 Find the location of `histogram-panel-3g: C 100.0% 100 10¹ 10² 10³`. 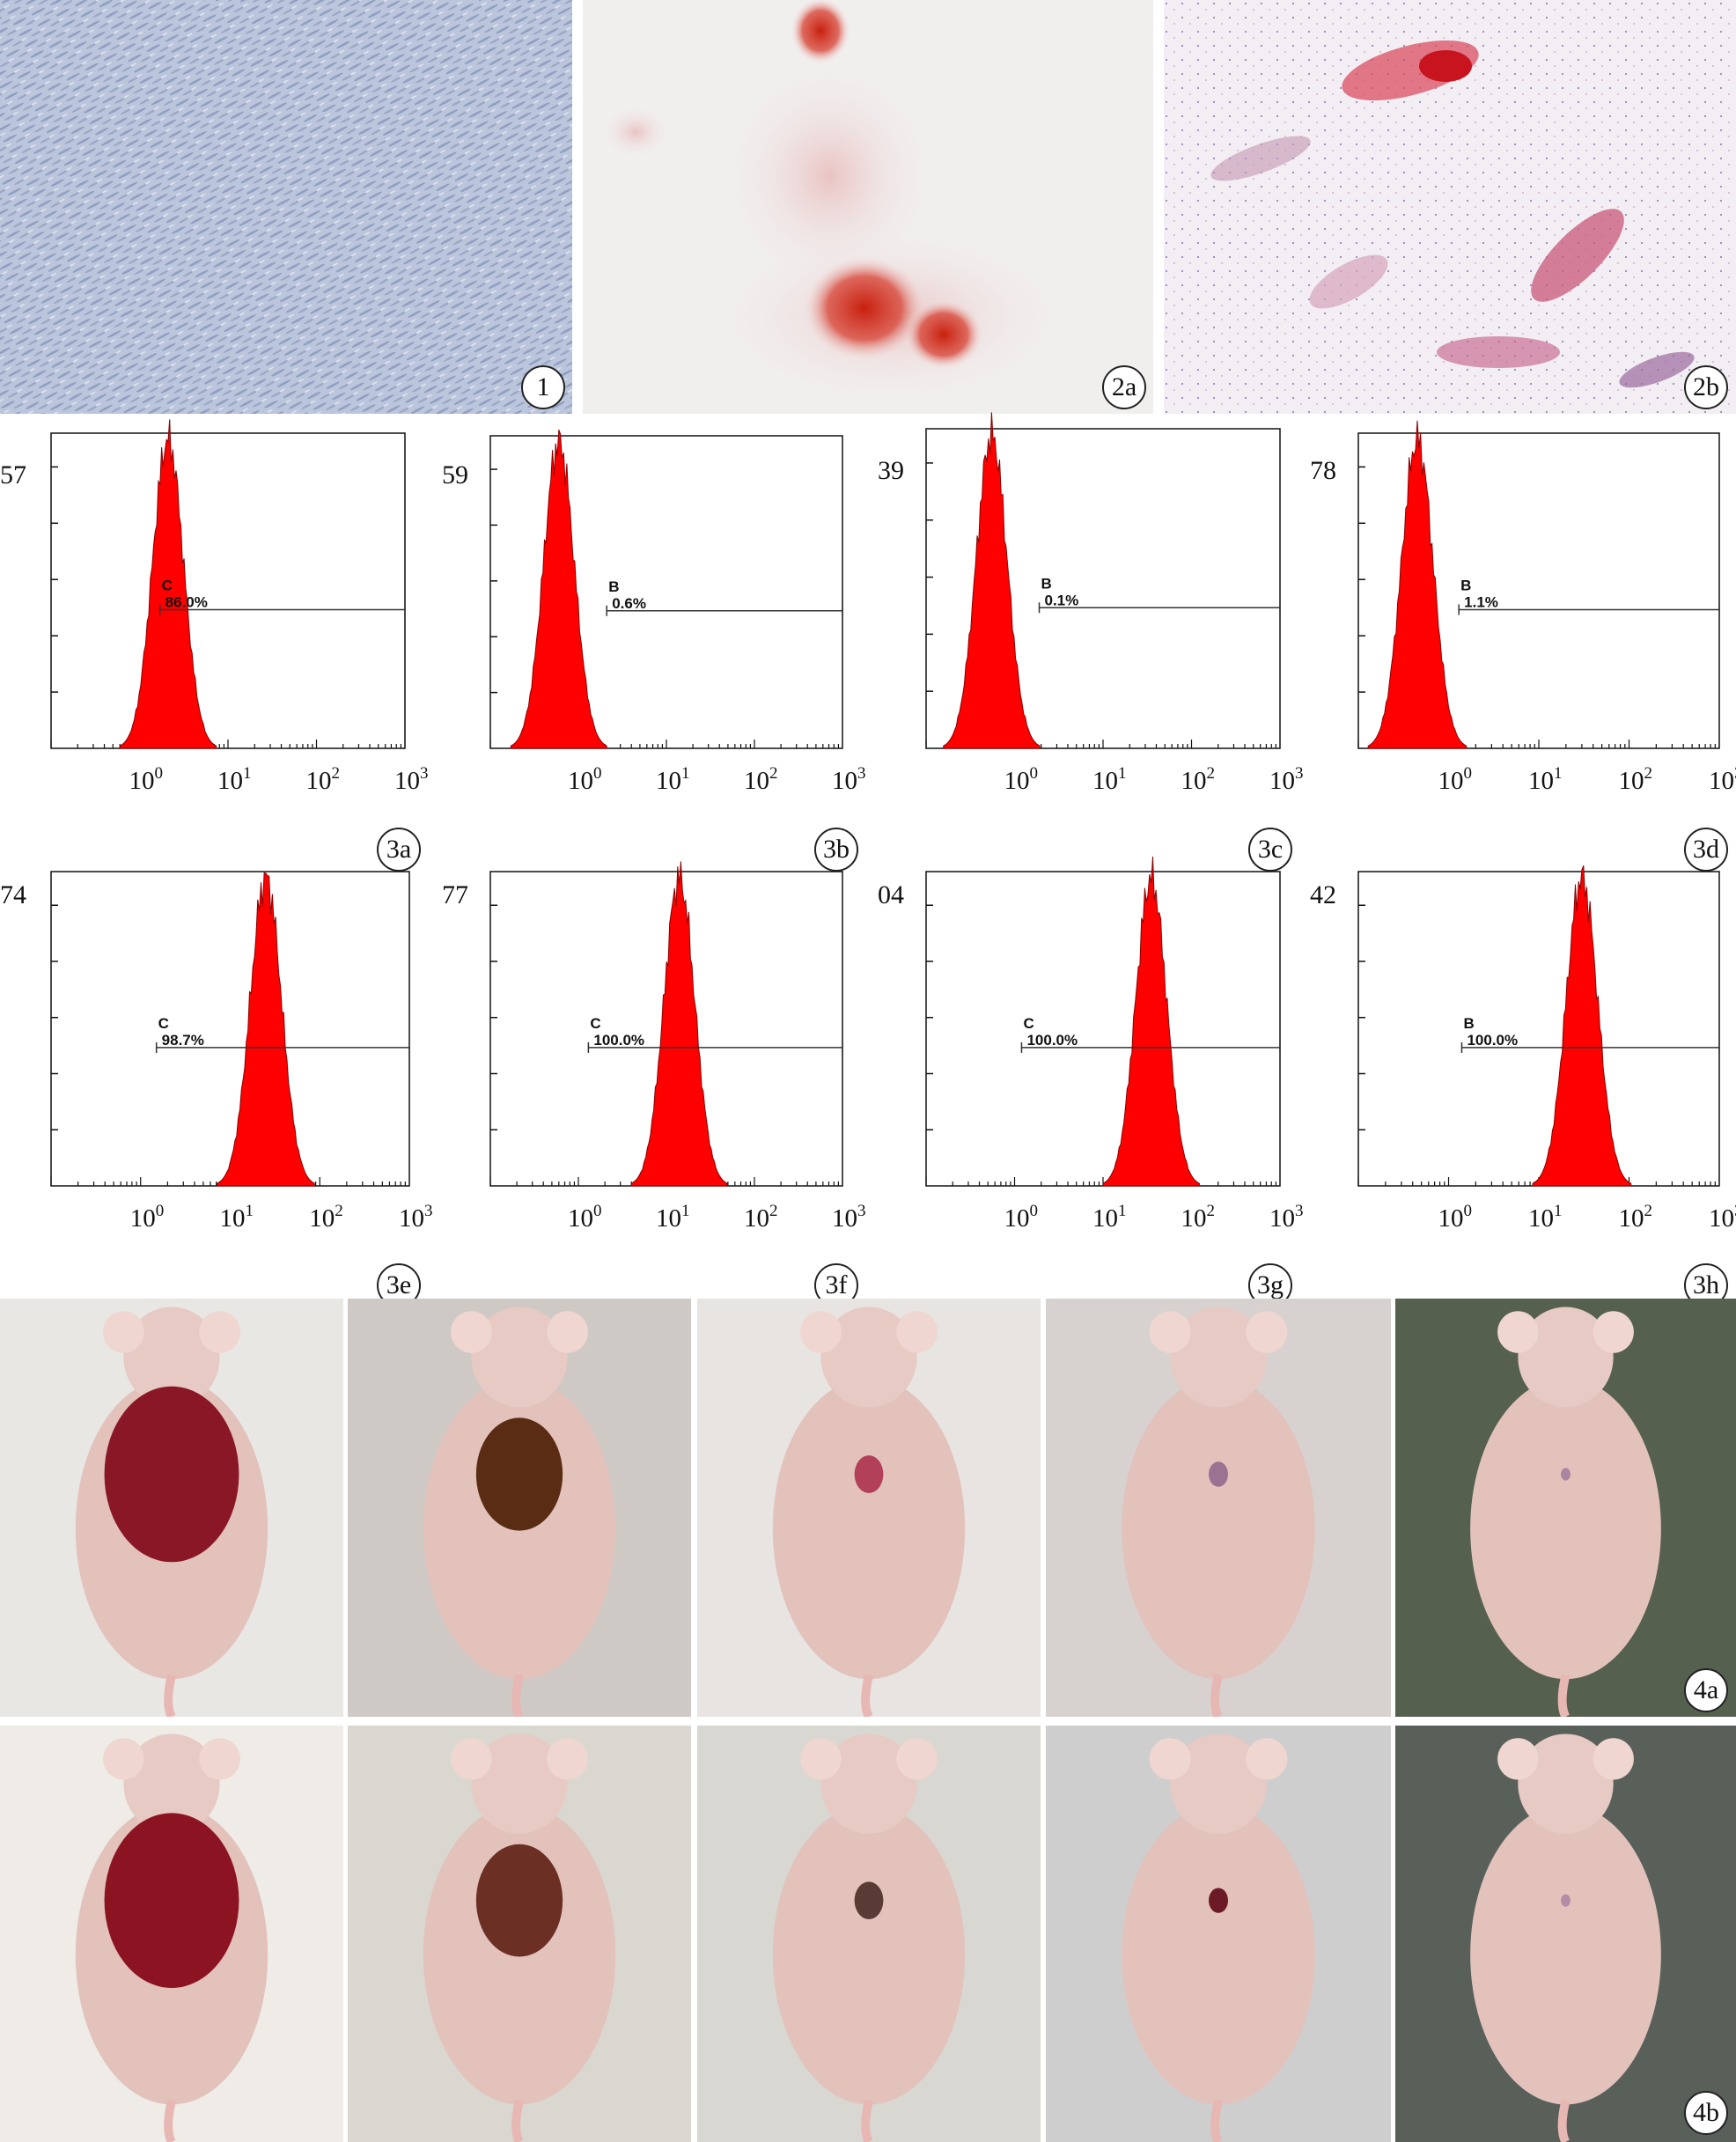

histogram-panel-3g: C 100.0% 100 10¹ 10² 10³ is located at coordinates (1114, 1052).